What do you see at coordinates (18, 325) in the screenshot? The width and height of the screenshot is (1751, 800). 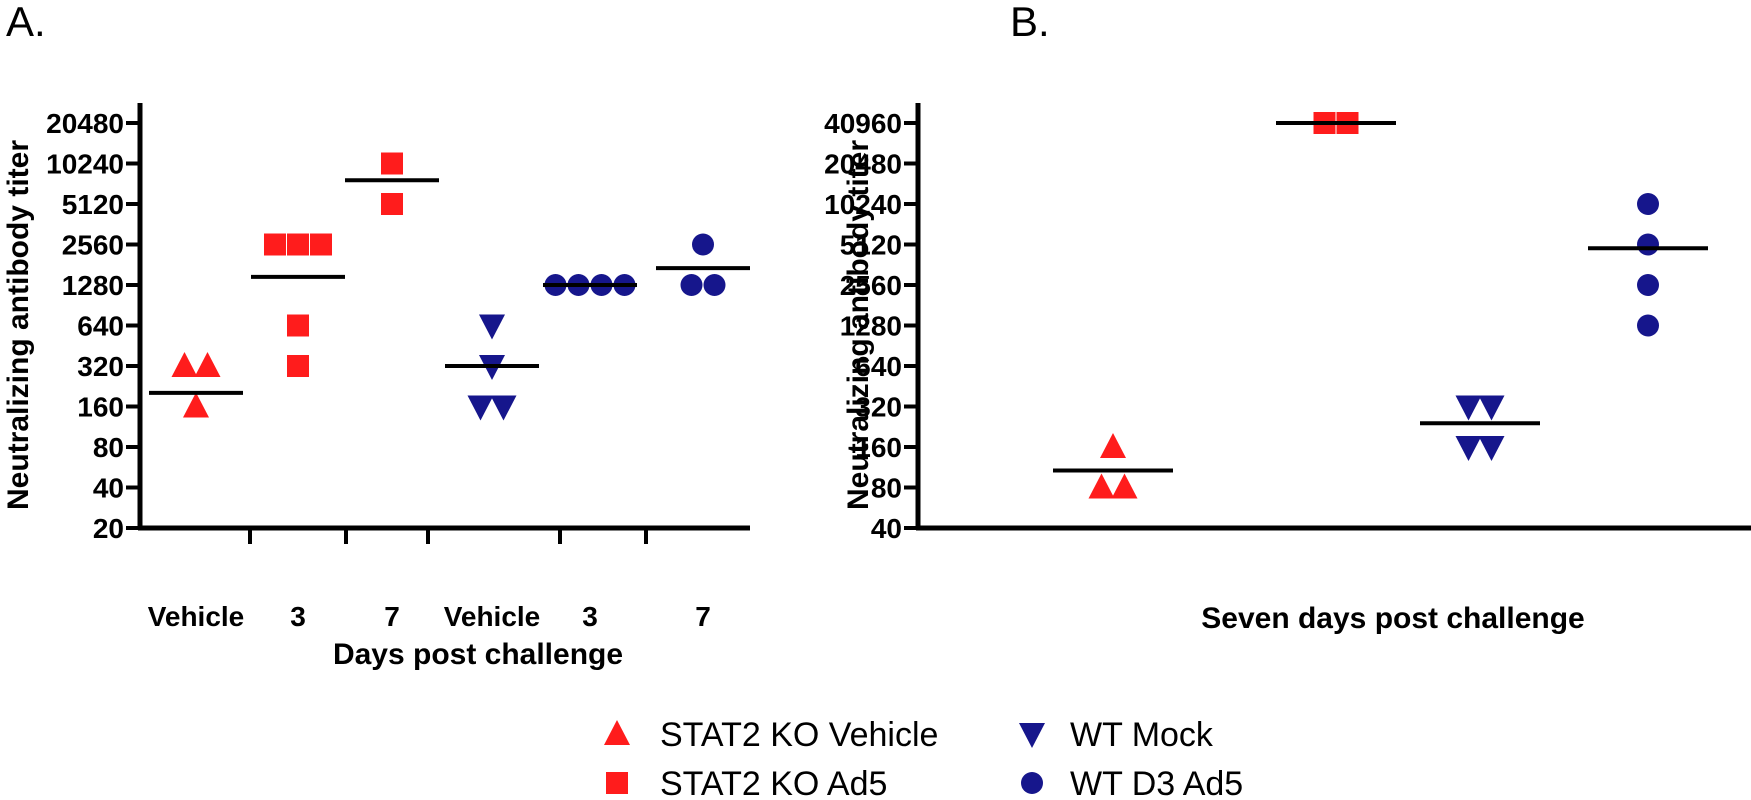 I see `panel-a-y-axis-title: Neutralizing antibody titer` at bounding box center [18, 325].